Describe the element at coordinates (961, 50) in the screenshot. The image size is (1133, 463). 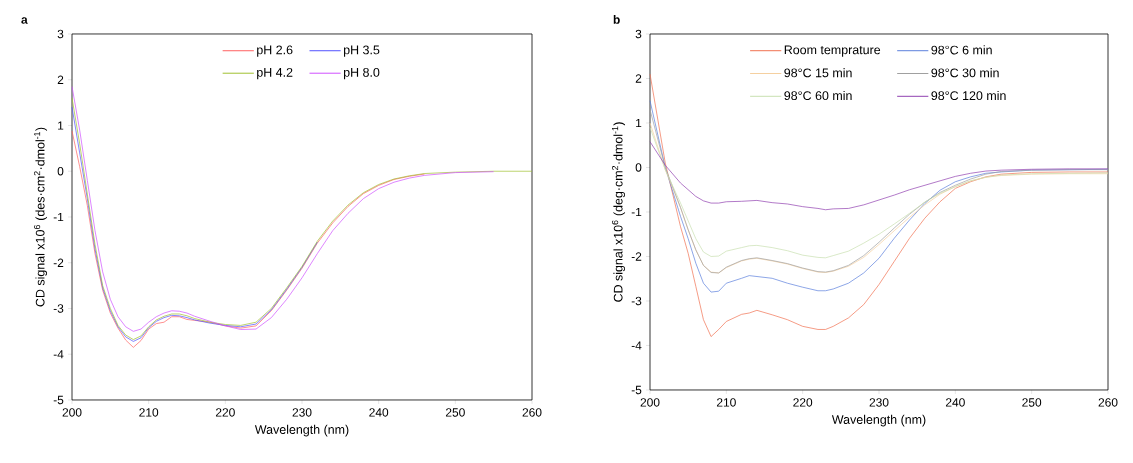
I see `legend-label: 98°C 6 min` at that location.